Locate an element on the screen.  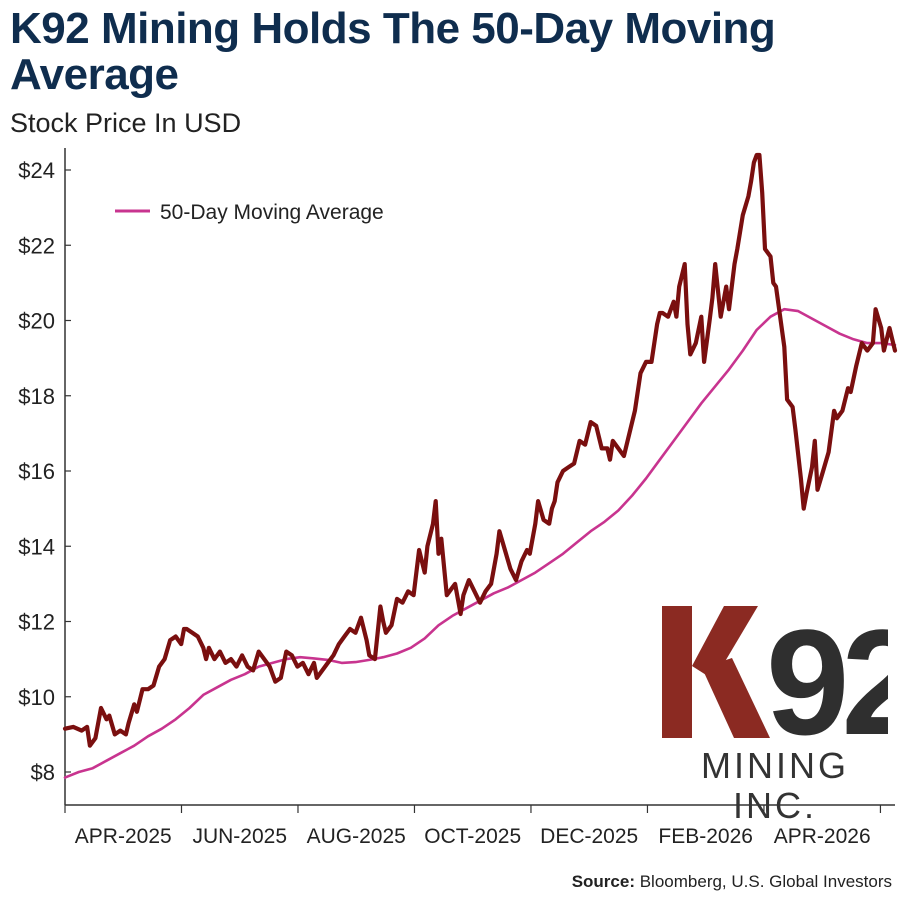
y-tick-label: $14 is located at coordinates (36, 546).